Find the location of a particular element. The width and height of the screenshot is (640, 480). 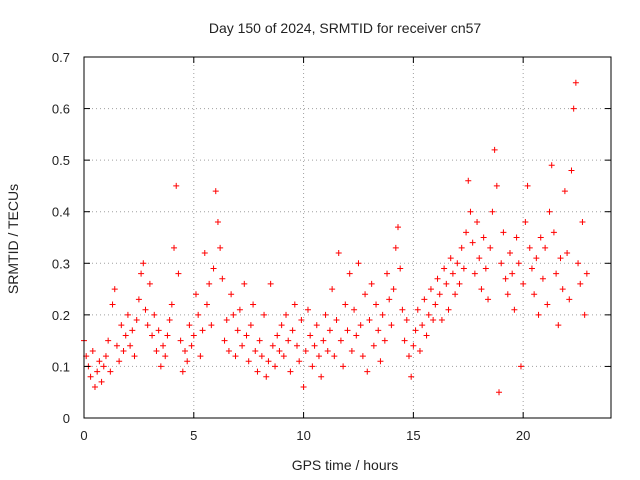

y-axis-label: SRMTID / TECUs is located at coordinates (13, 239).